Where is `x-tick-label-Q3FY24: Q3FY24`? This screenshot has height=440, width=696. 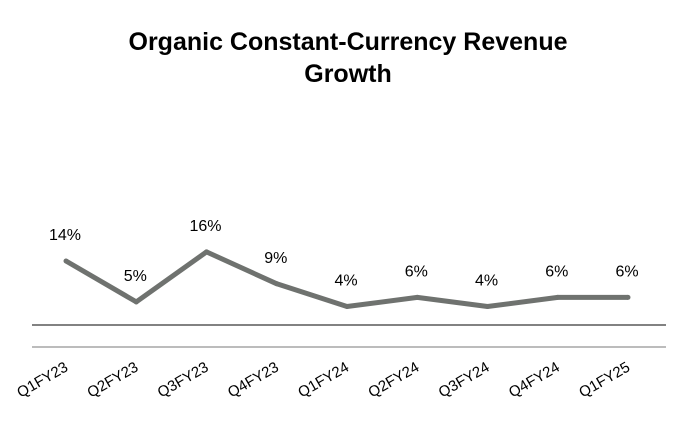 x-tick-label-Q3FY24: Q3FY24 is located at coordinates (464, 380).